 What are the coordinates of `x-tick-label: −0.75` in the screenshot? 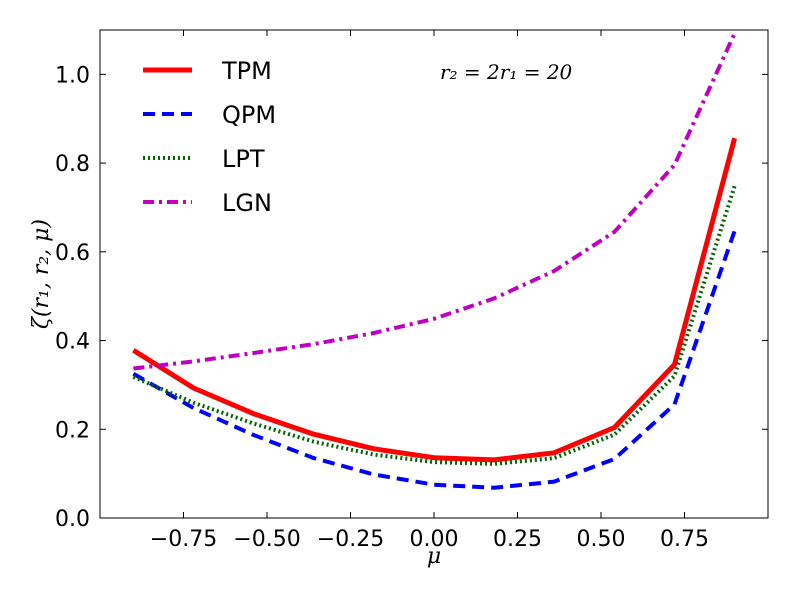 It's located at (183, 539).